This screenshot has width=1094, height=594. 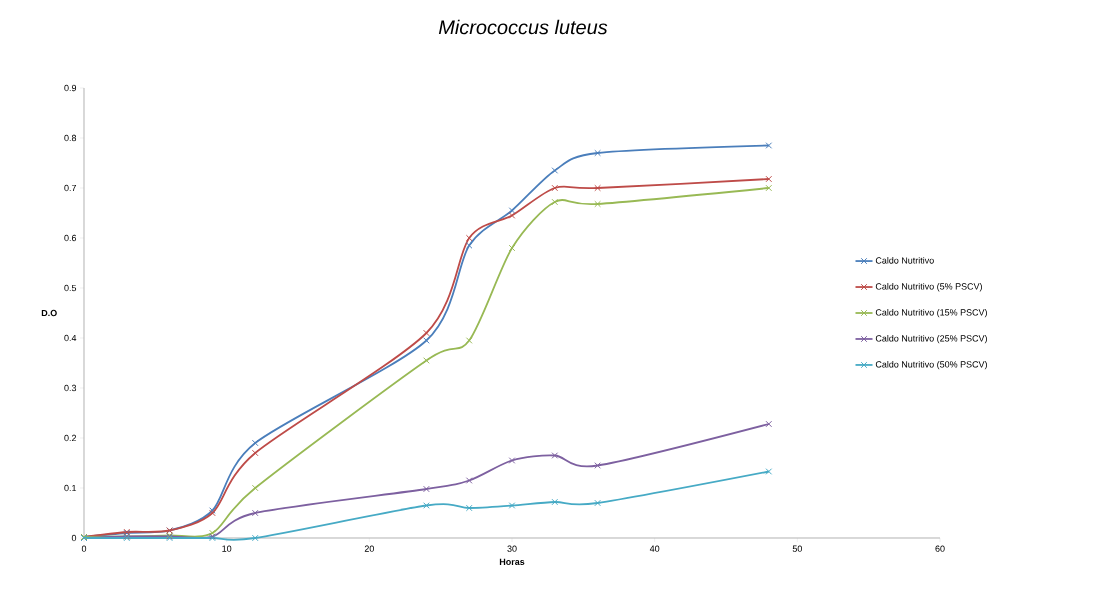 What do you see at coordinates (369, 548) in the screenshot?
I see `x-tick-label: 20` at bounding box center [369, 548].